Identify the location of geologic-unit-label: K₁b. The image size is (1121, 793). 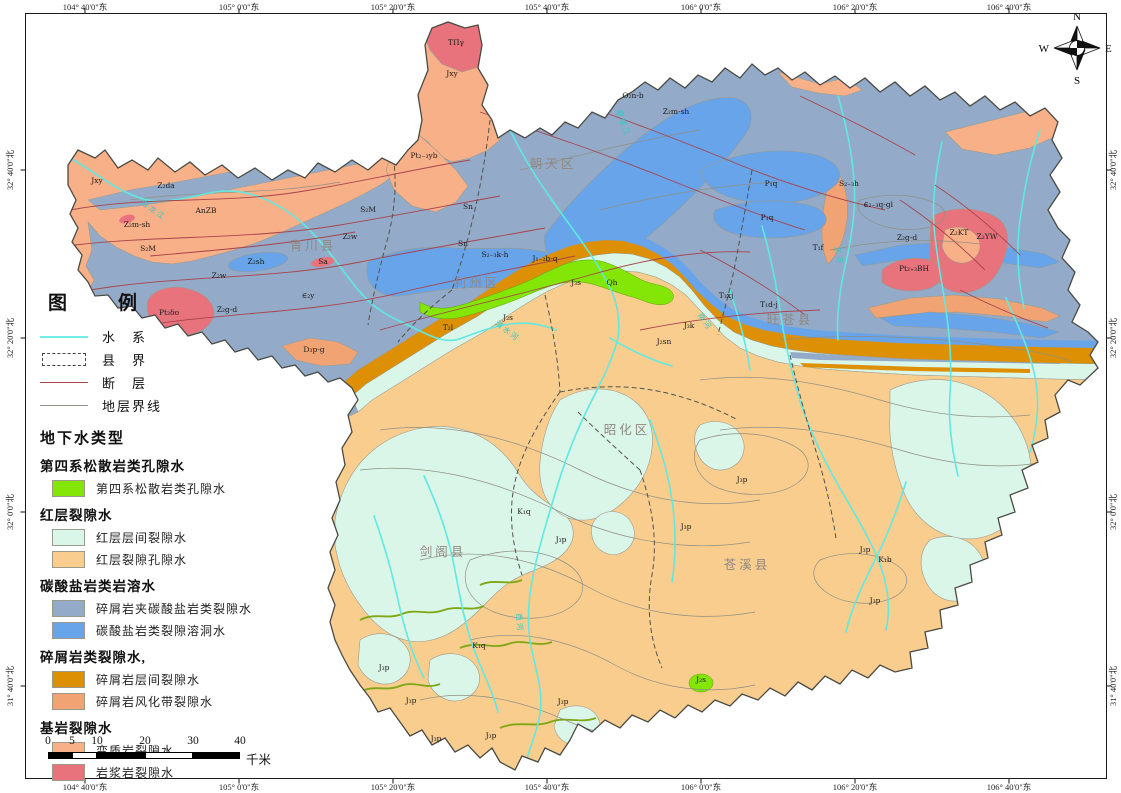
(885, 559).